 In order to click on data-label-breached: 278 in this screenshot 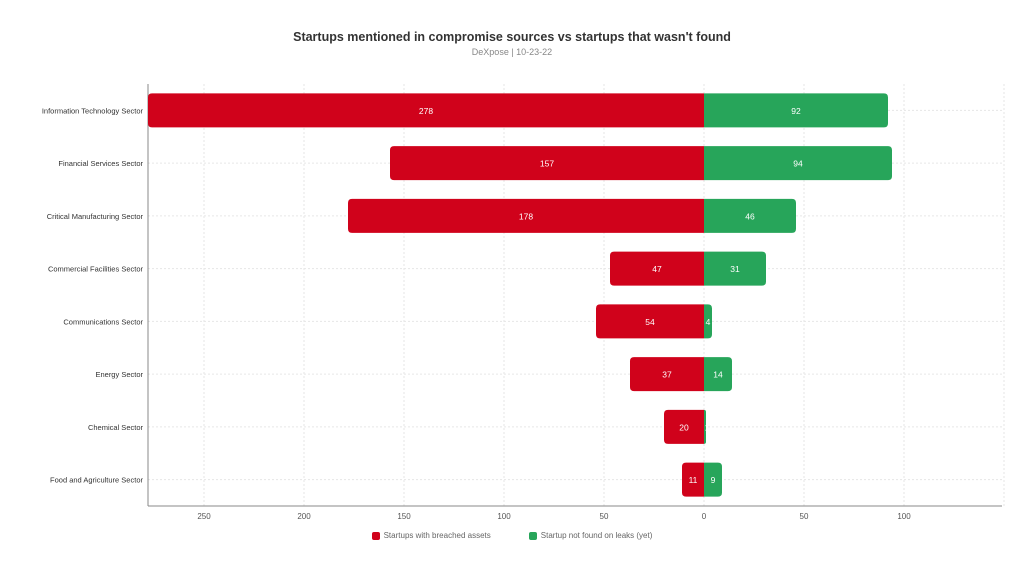, I will do `click(426, 111)`.